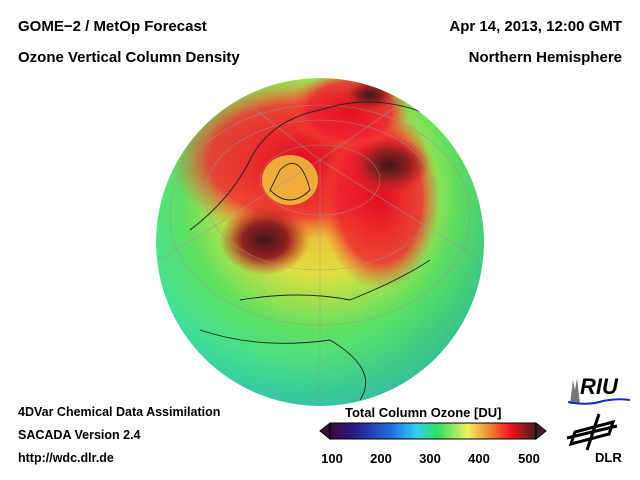  Describe the element at coordinates (595, 439) in the screenshot. I see `dlr-logo: DLR` at that location.